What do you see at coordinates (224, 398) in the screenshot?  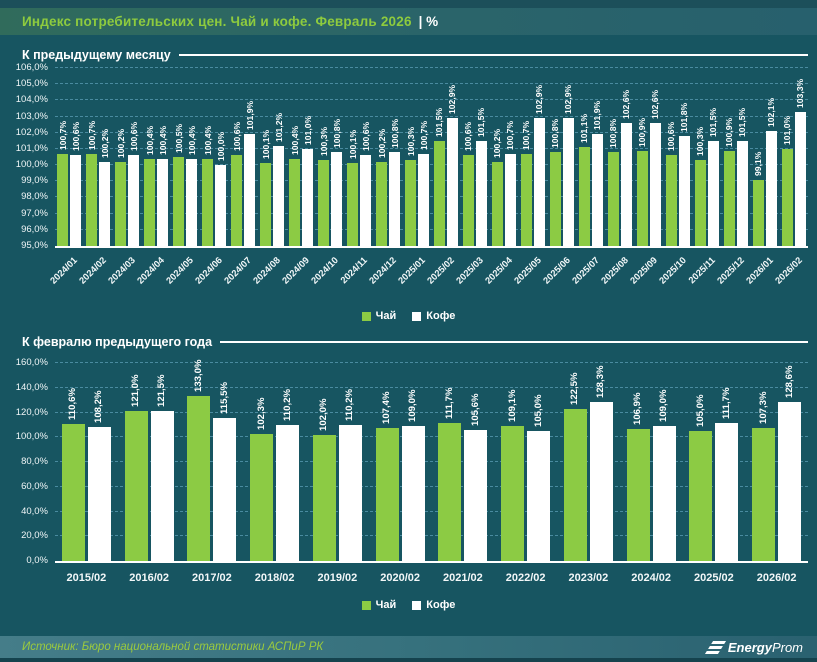 I see `bar-value-label: 115,5%` at bounding box center [224, 398].